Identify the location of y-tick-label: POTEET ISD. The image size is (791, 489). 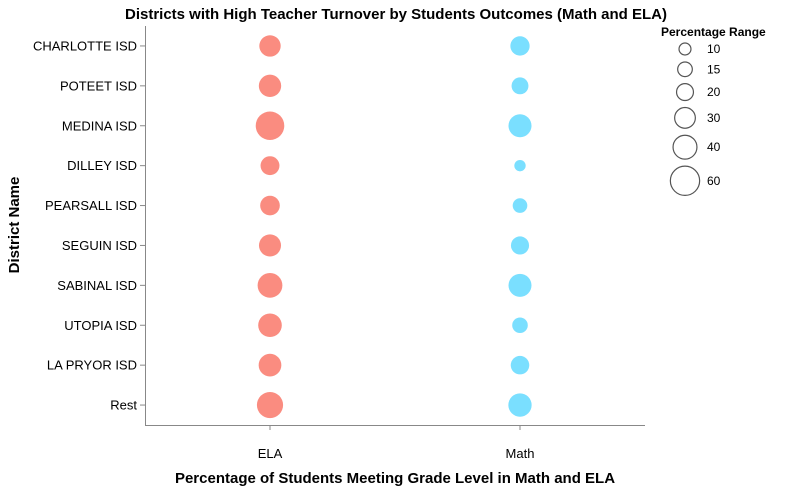
(98, 85).